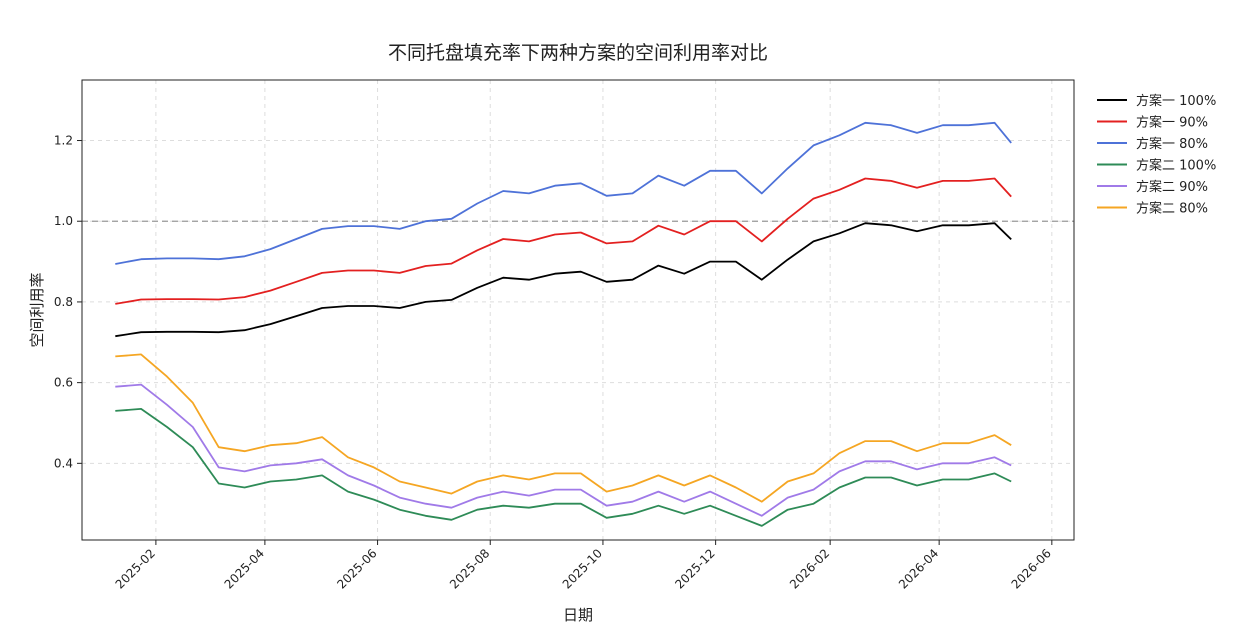  What do you see at coordinates (244, 568) in the screenshot?
I see `x-tick-label: 2025-04` at bounding box center [244, 568].